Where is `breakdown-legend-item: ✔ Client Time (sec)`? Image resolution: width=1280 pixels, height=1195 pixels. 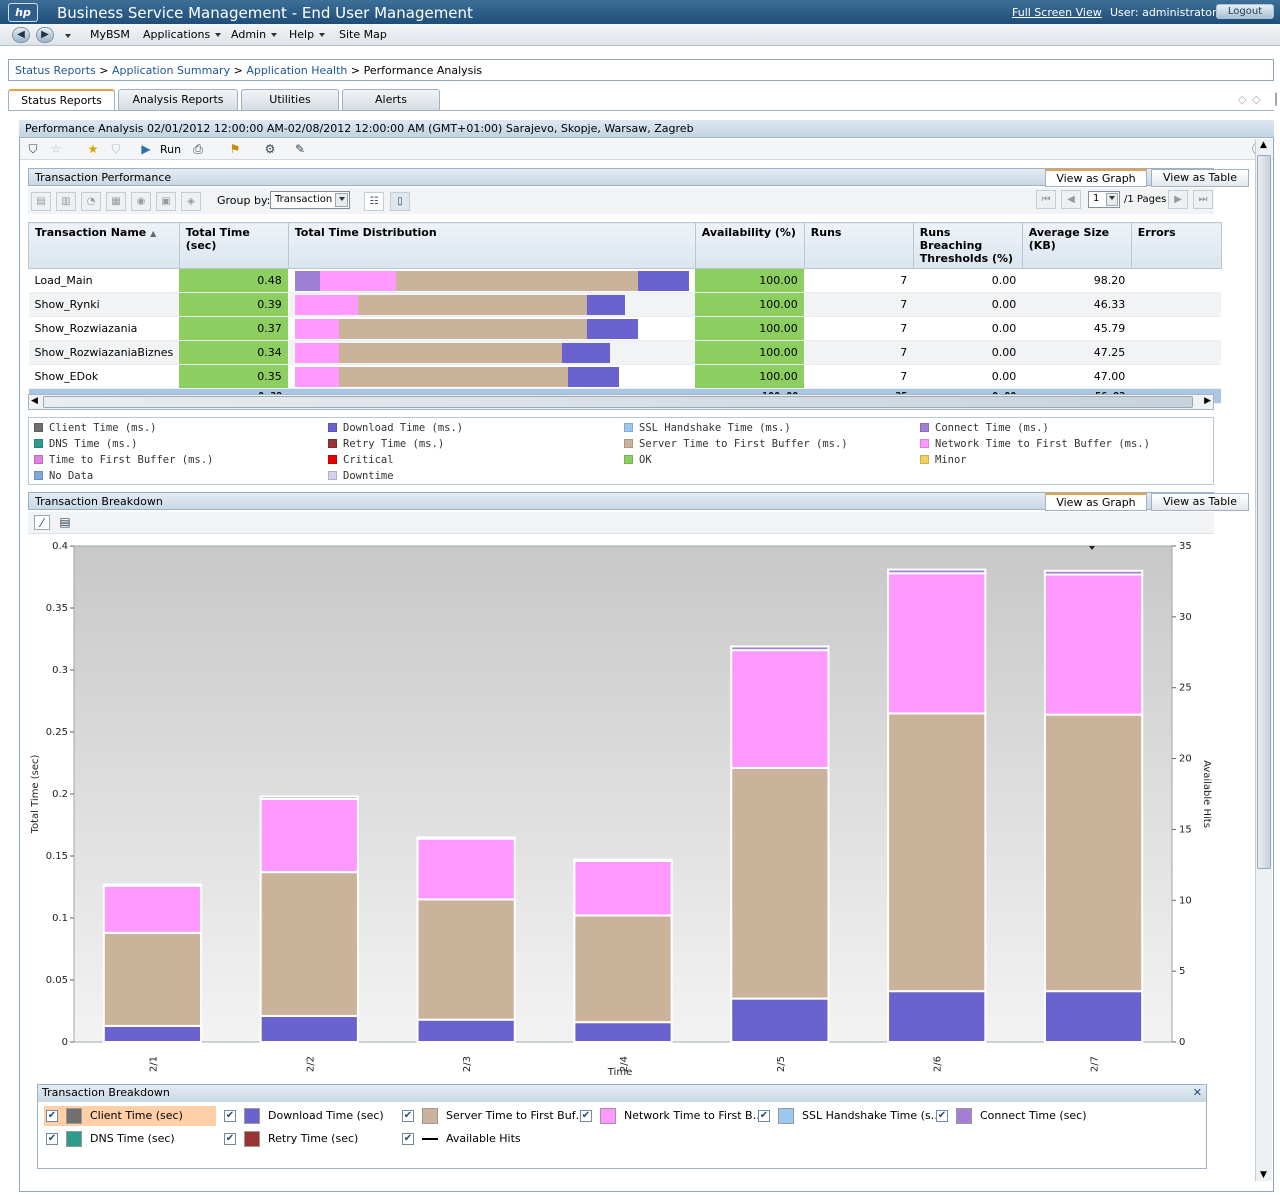 breakdown-legend-item: ✔ Client Time (sec) is located at coordinates (130, 1116).